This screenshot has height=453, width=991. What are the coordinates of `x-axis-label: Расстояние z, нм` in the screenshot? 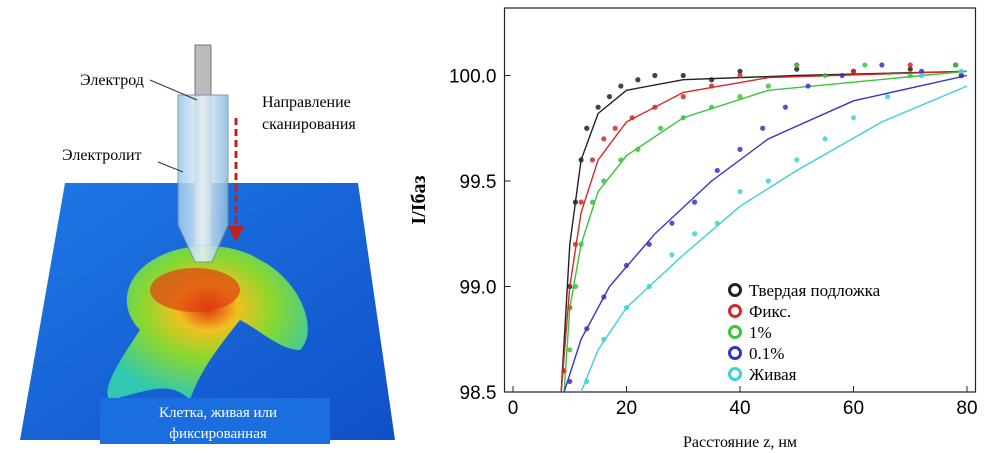 It's located at (740, 442).